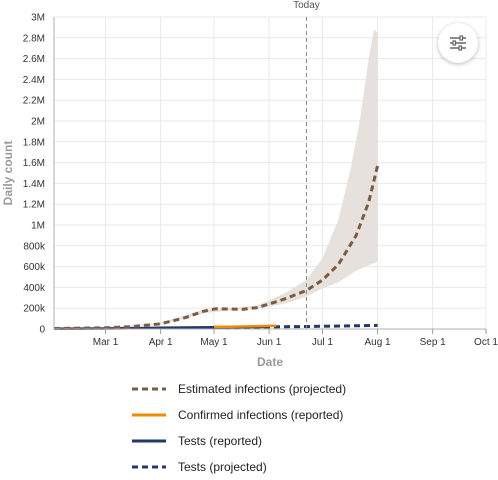  I want to click on legend-item: Tests (projected), so click(239, 467).